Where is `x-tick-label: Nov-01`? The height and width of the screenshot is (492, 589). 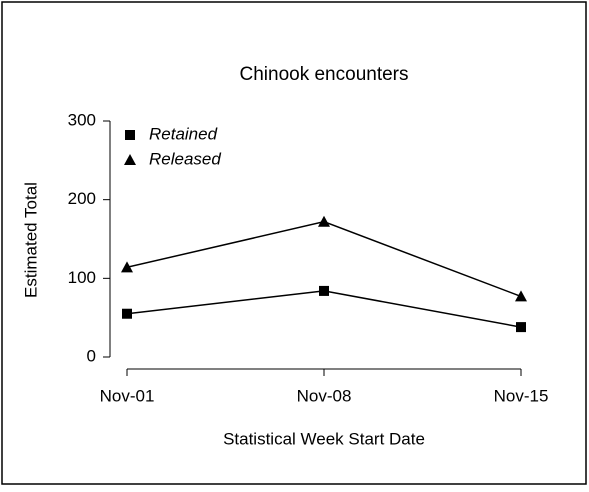
x-tick-label: Nov-01 is located at coordinates (127, 395).